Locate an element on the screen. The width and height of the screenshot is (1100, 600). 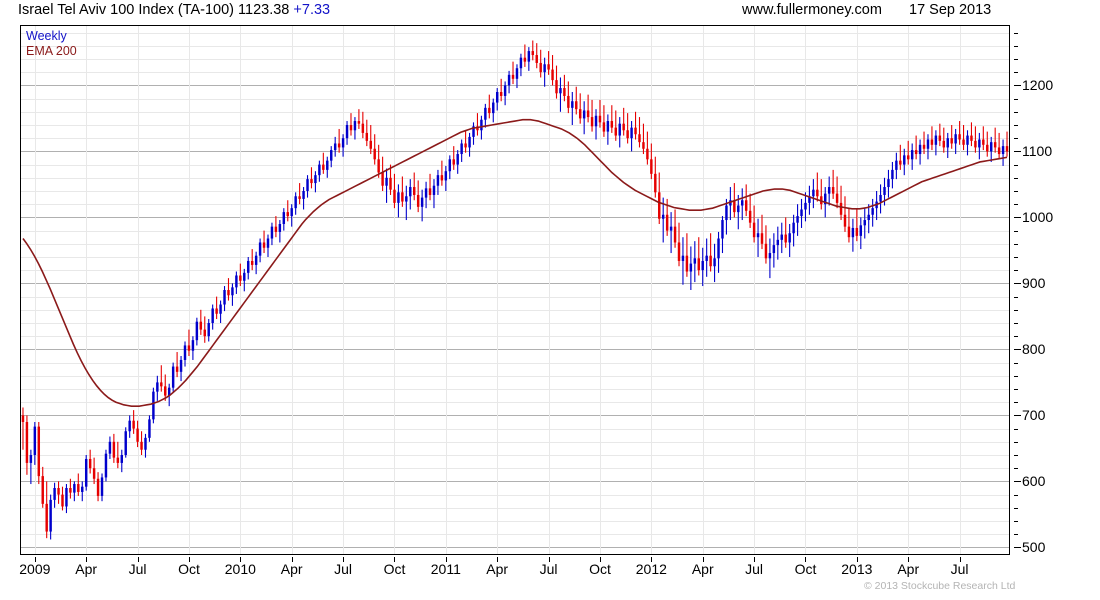
y-axis-tick-label: 800 is located at coordinates (1034, 349).